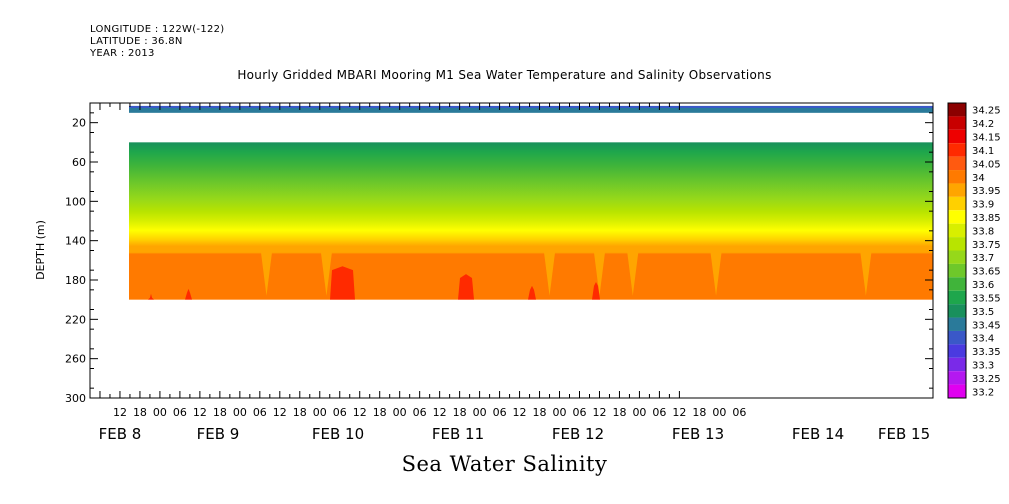  I want to click on colorbar-label: 33.25, so click(986, 379).